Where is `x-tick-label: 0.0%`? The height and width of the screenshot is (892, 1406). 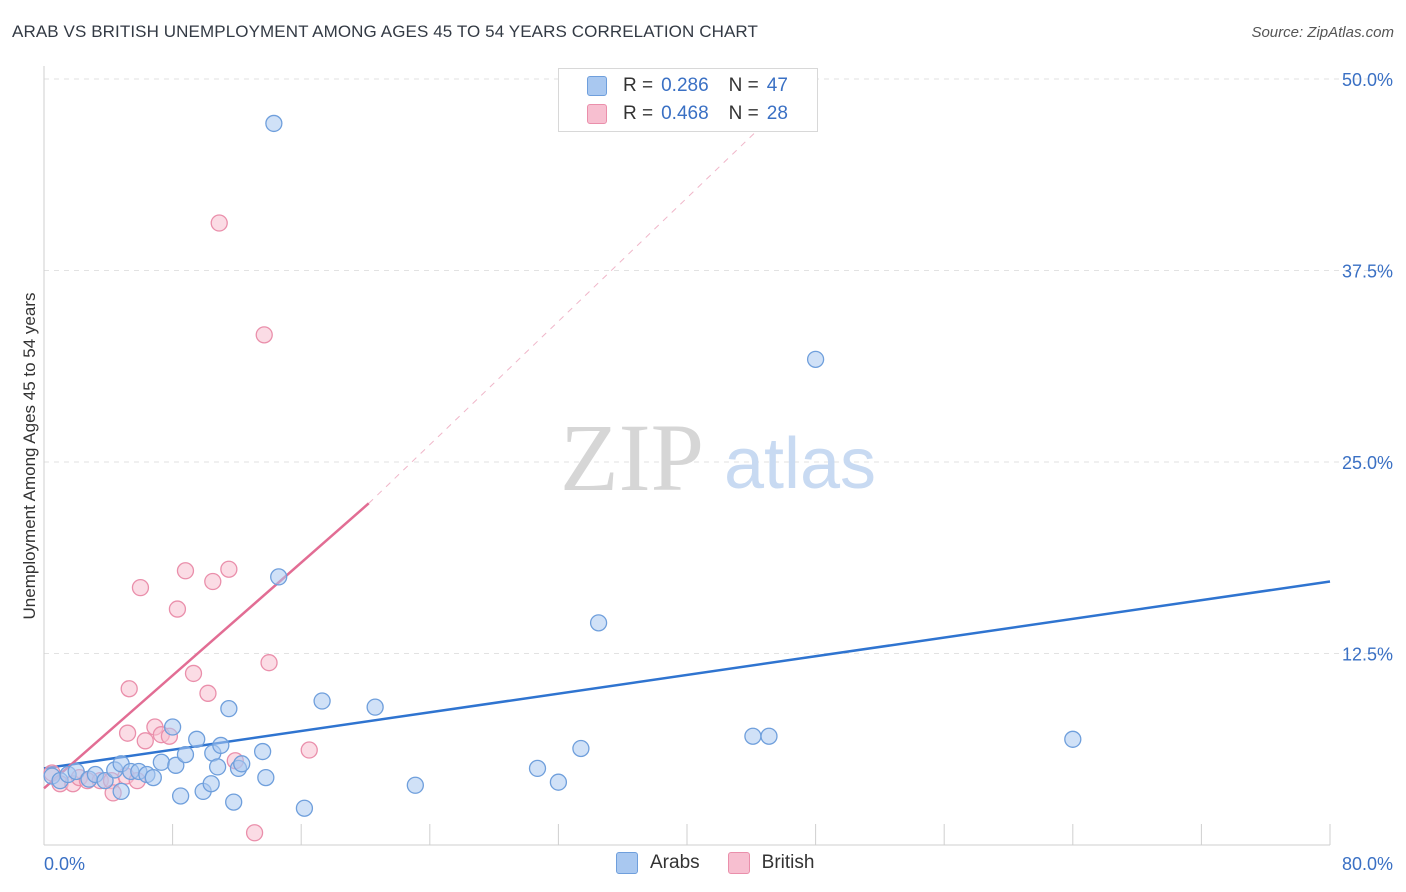
x-tick-label: 0.0% is located at coordinates (64, 864).